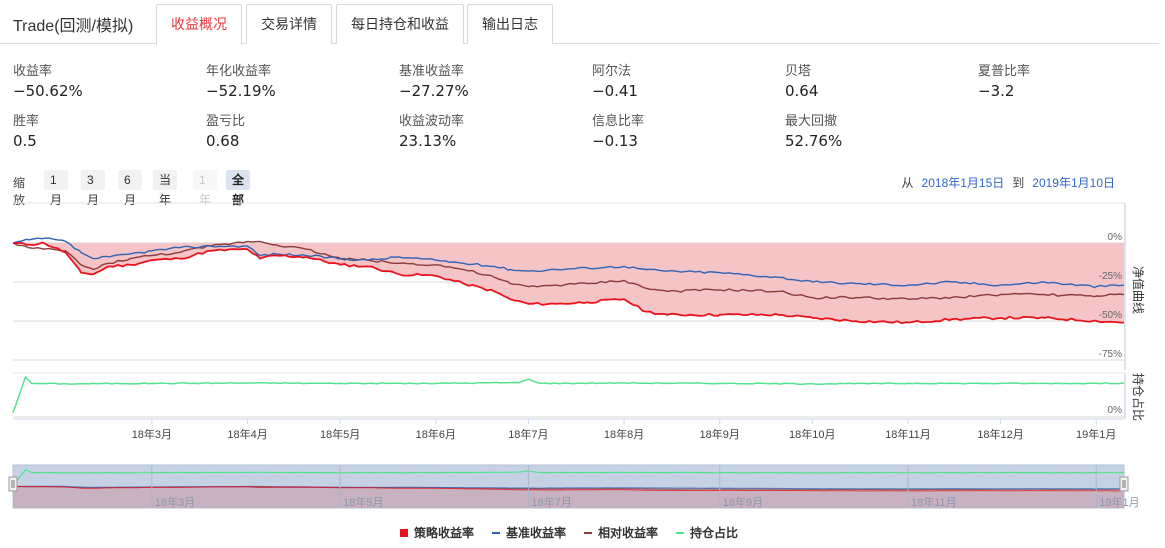 The width and height of the screenshot is (1165, 548). Describe the element at coordinates (56, 188) in the screenshot. I see `zoom-1m-button: 1月` at that location.